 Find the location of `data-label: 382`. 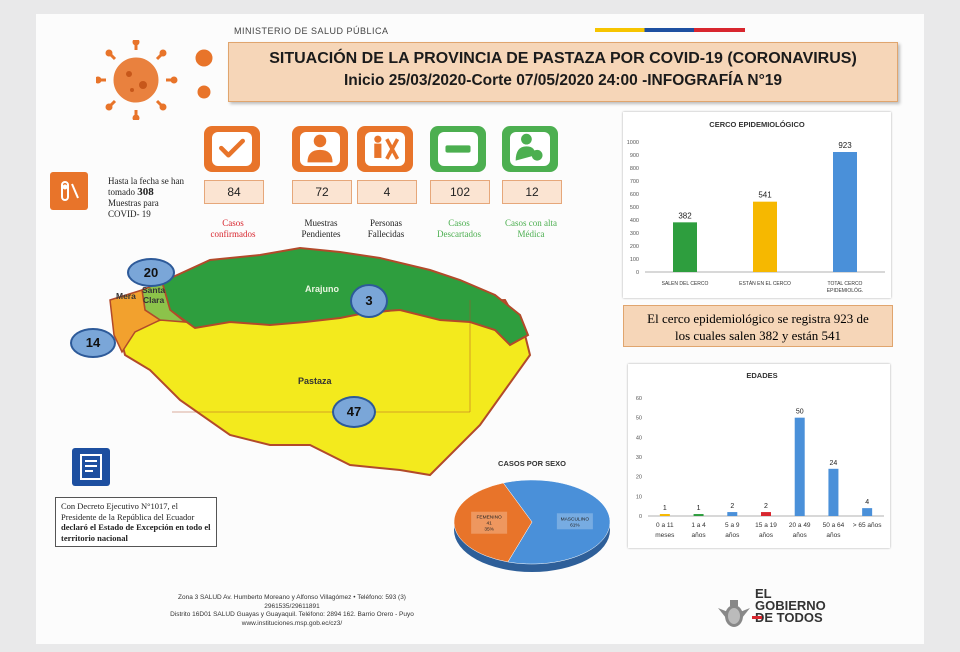

data-label: 382 is located at coordinates (685, 215).